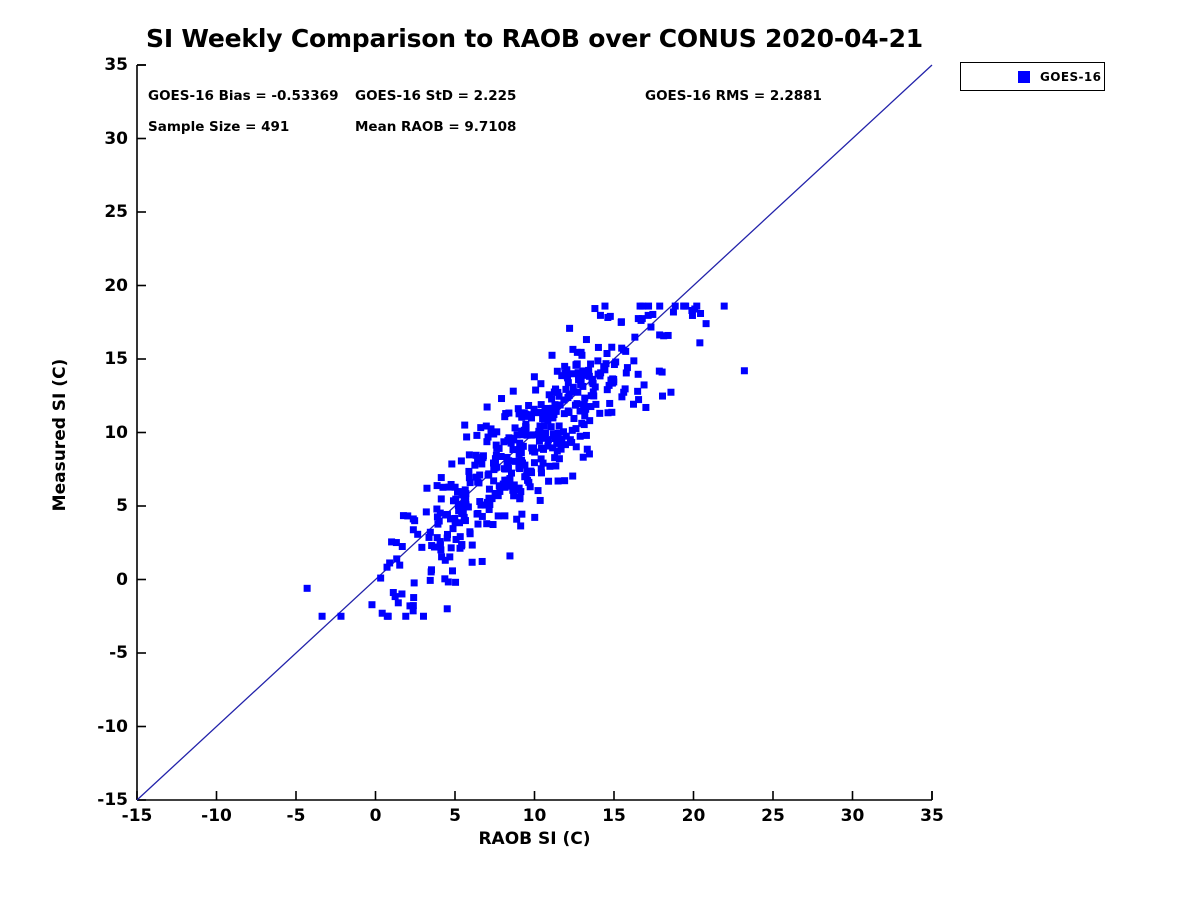 Image resolution: width=1200 pixels, height=900 pixels. I want to click on y-tick-label: 35, so click(116, 65).